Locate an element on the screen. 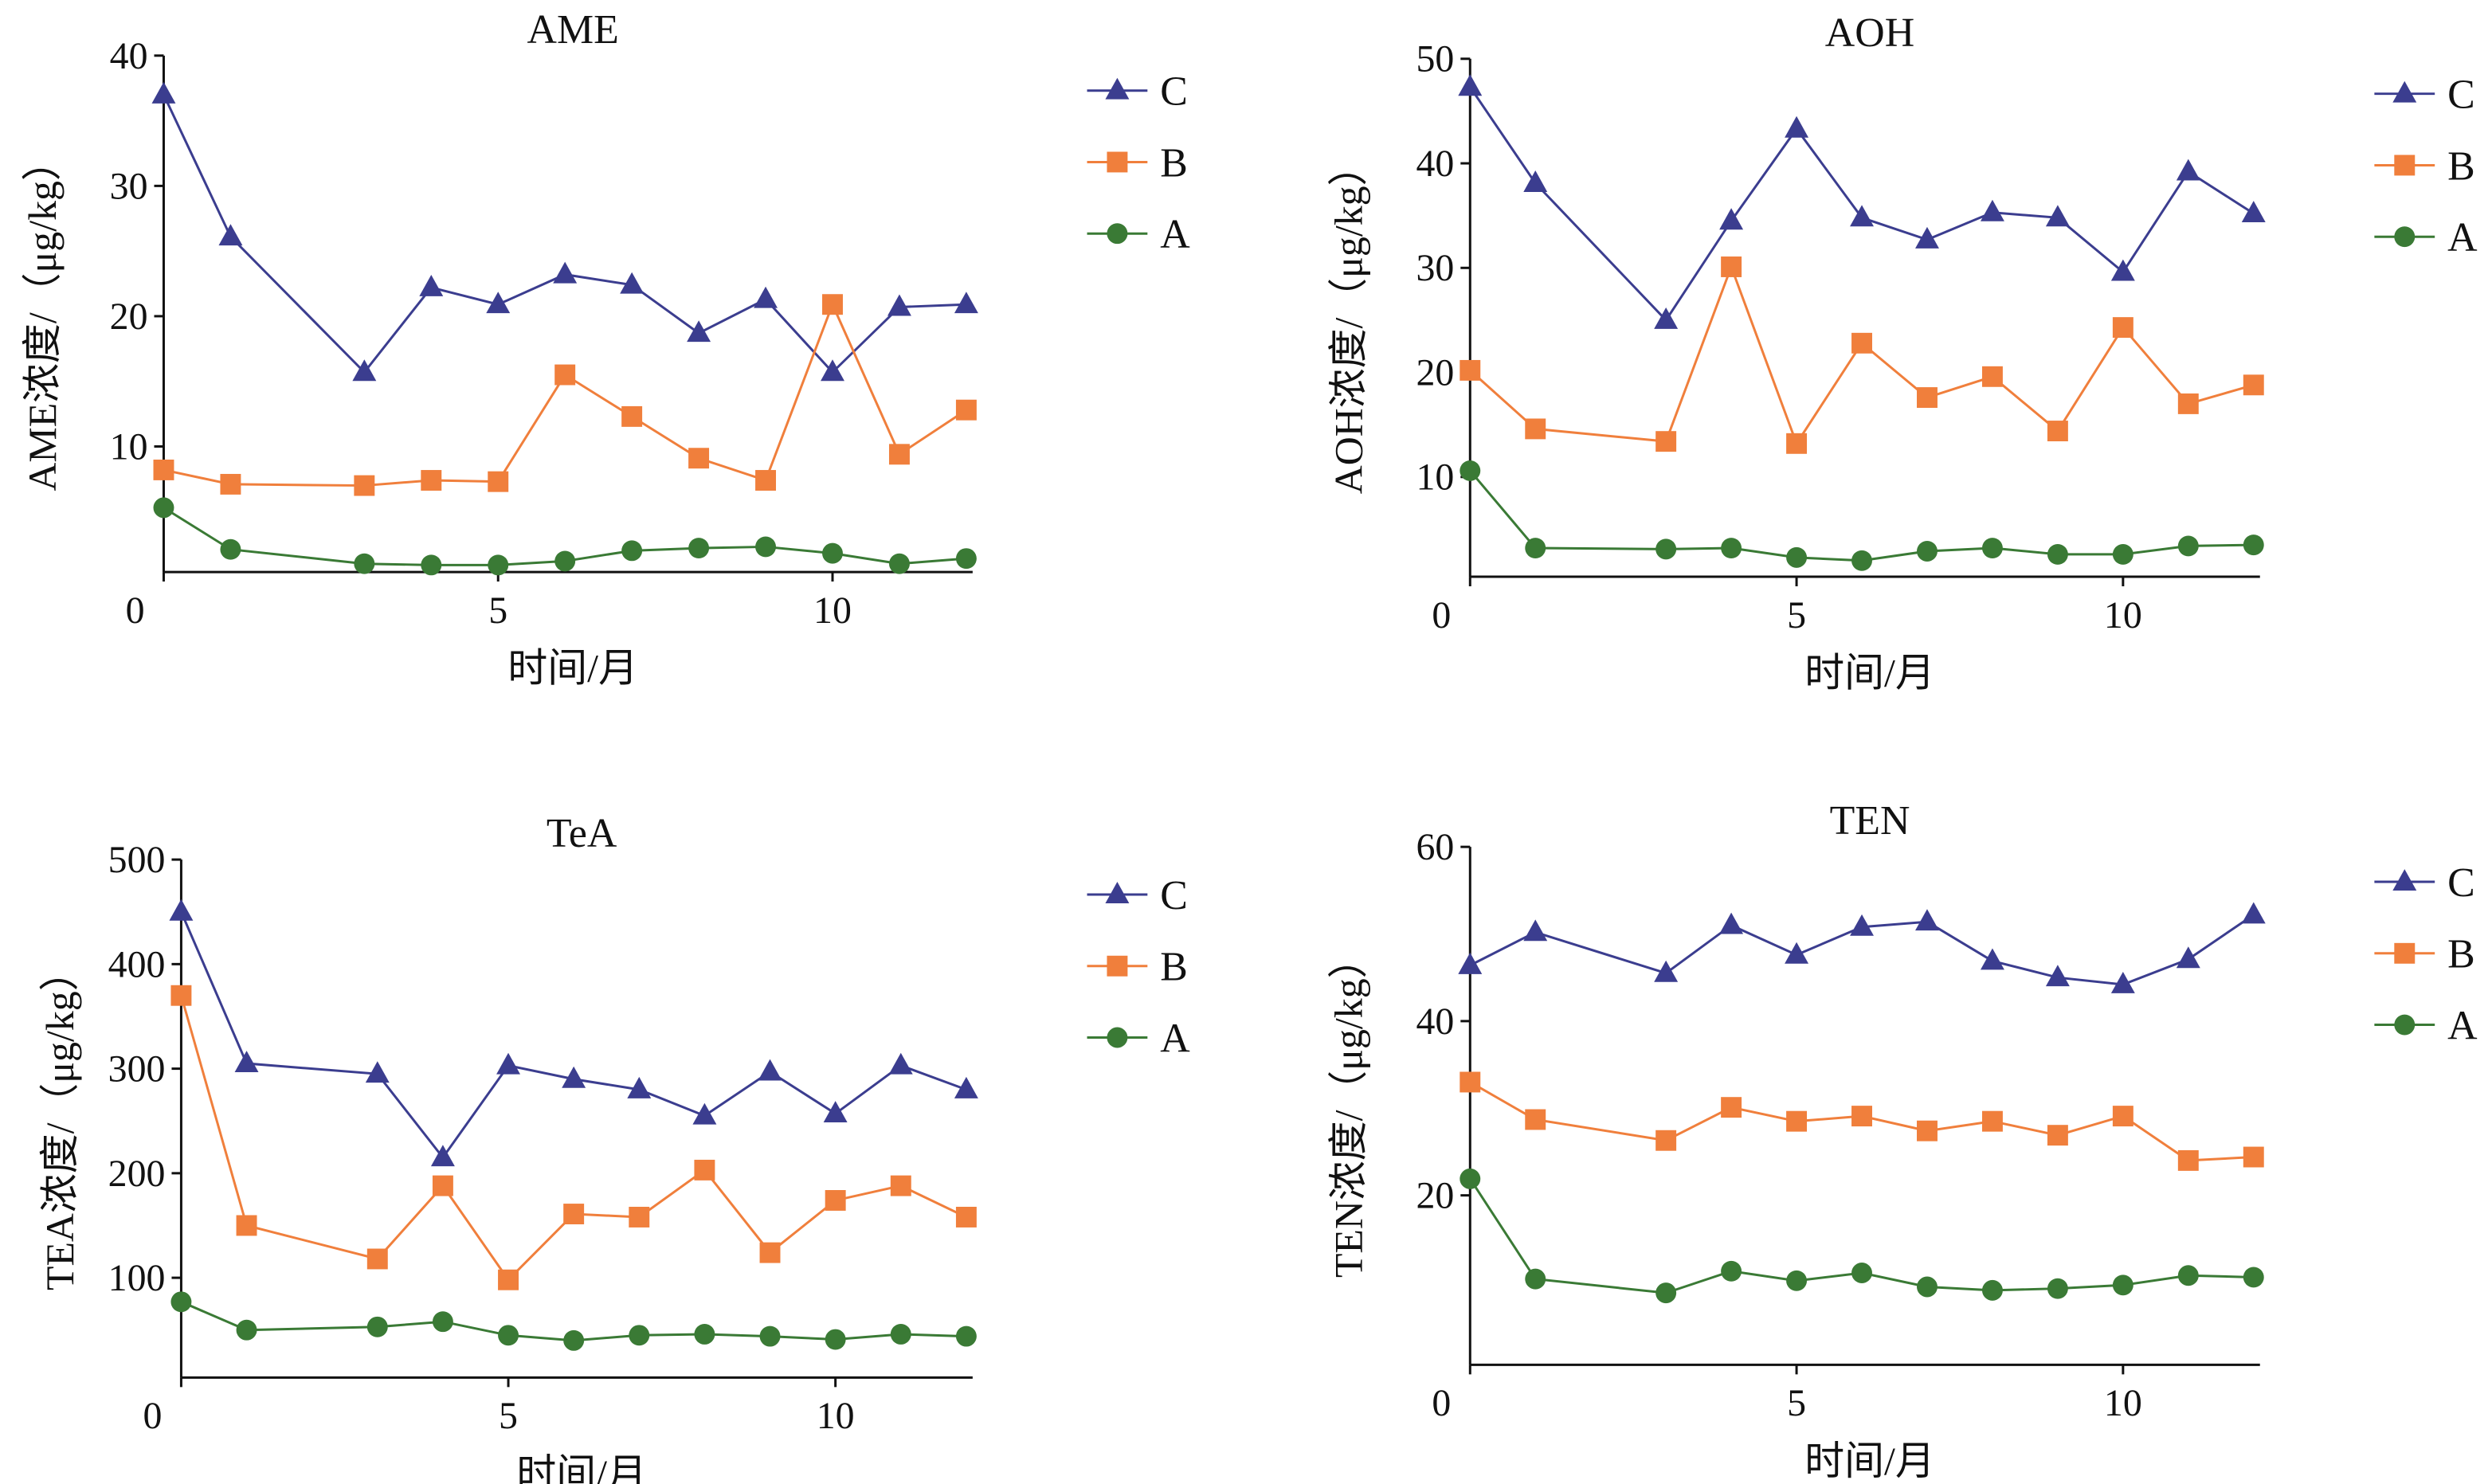 The image size is (2492, 1484). chart-title: TEN is located at coordinates (1870, 821).